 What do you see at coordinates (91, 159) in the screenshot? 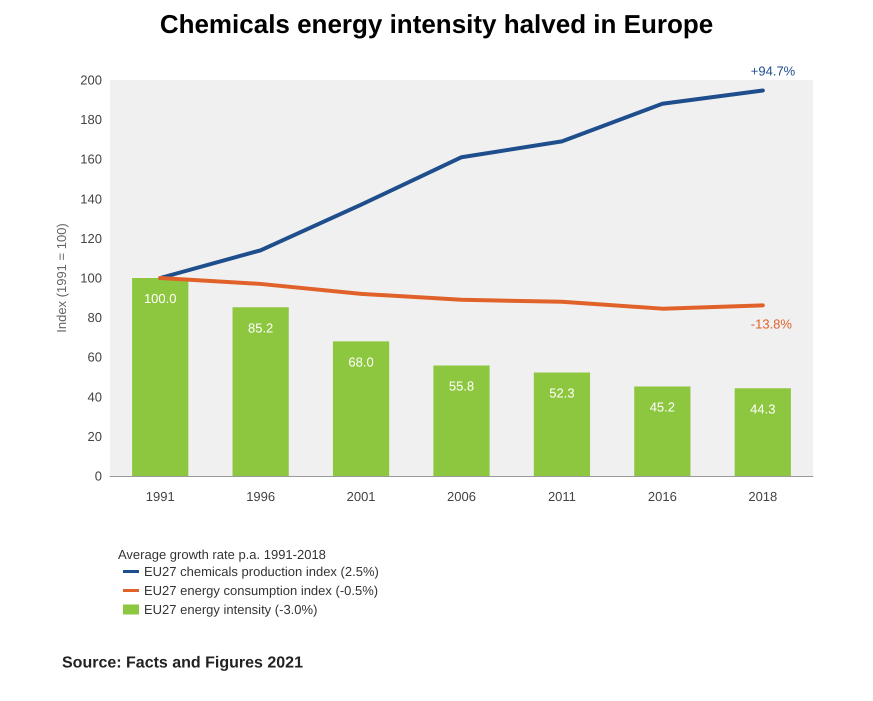
I see `y-tick-label: 160` at bounding box center [91, 159].